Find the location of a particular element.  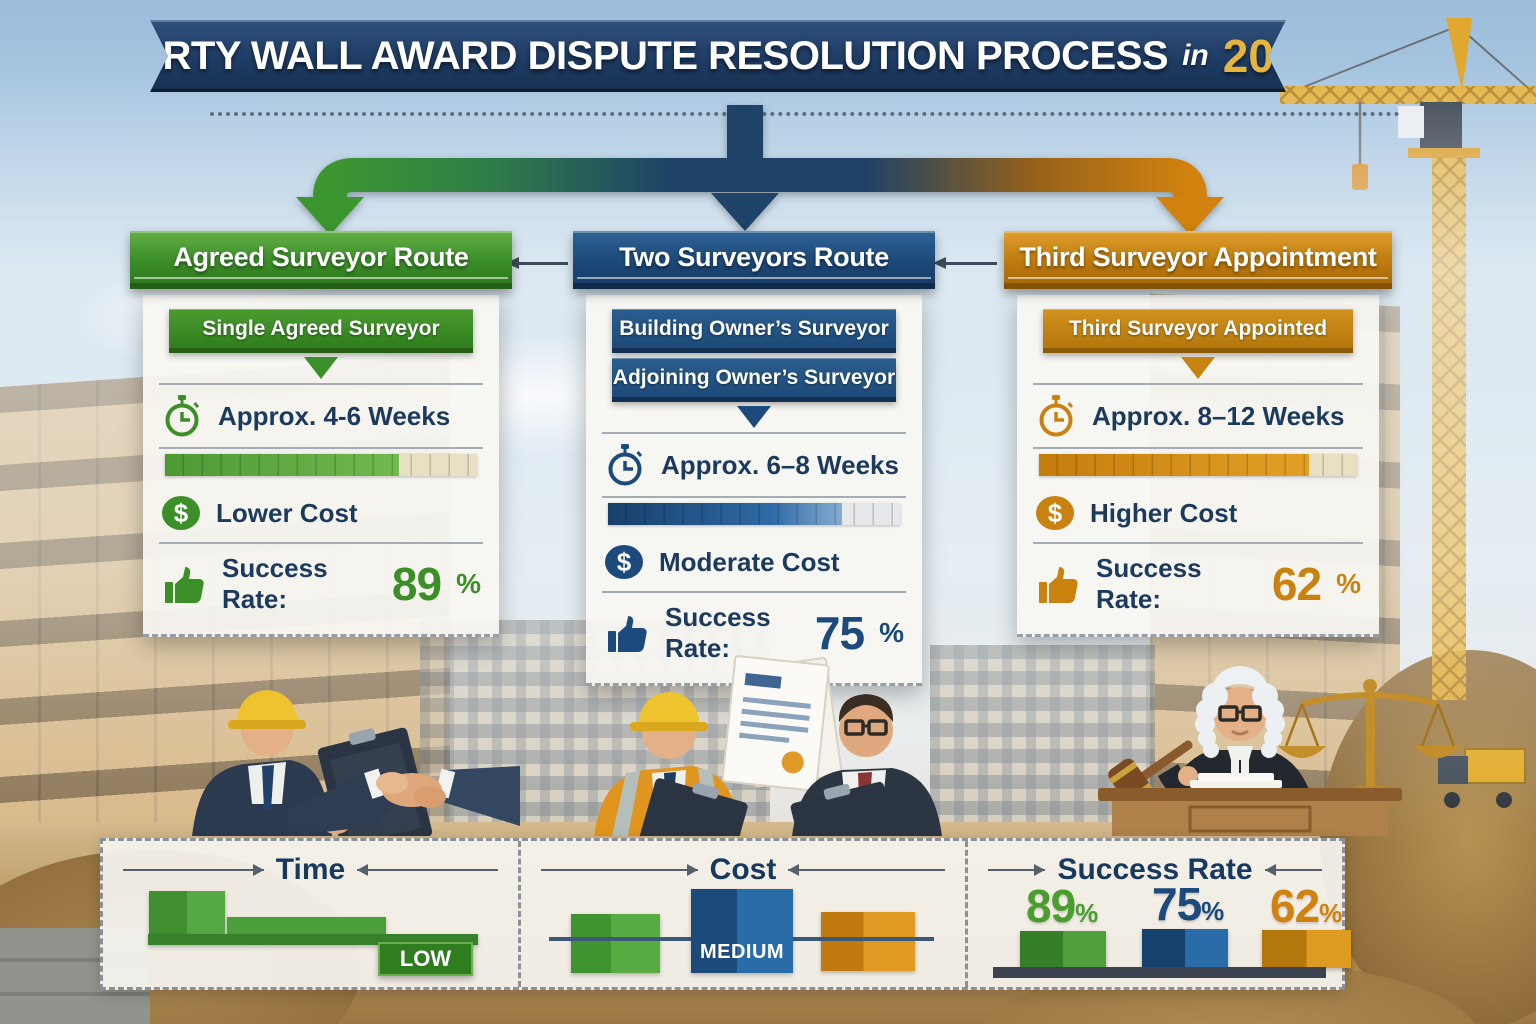

time-label: Approx. 4-6 Weeks is located at coordinates (334, 415).